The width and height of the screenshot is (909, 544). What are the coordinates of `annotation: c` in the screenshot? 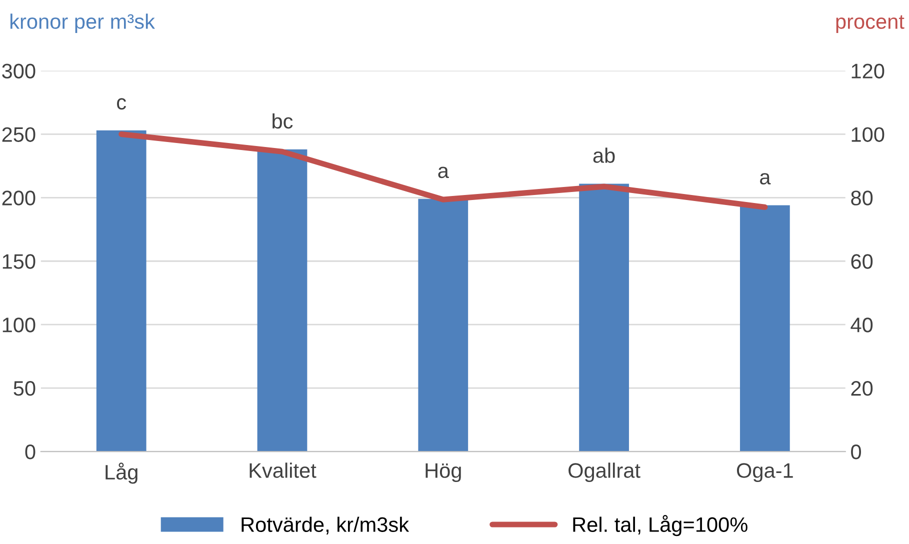 It's located at (121, 104).